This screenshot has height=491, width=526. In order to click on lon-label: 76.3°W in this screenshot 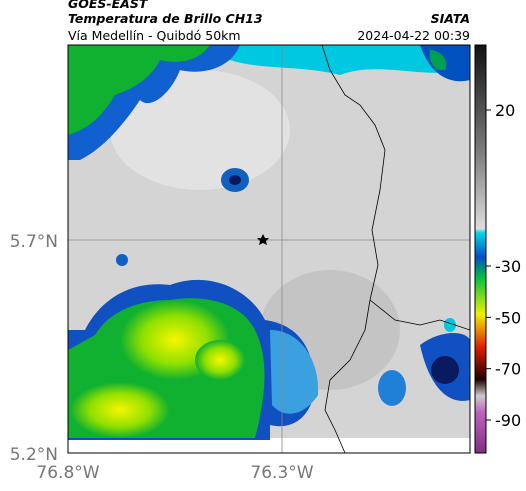, I will do `click(281, 473)`.